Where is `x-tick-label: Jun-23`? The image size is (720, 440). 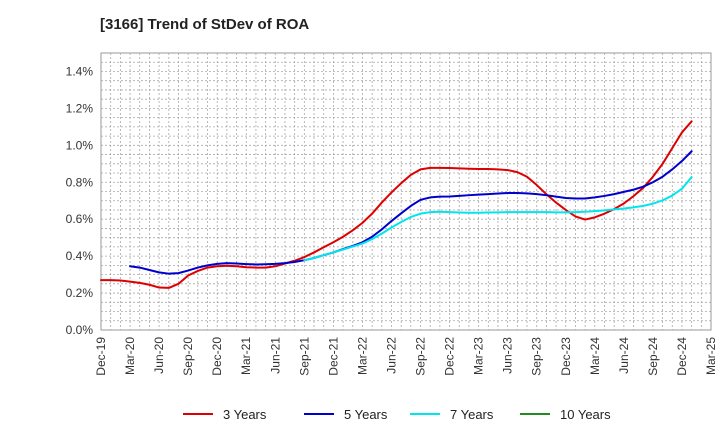
x-tick-label: Jun-23 is located at coordinates (508, 355).